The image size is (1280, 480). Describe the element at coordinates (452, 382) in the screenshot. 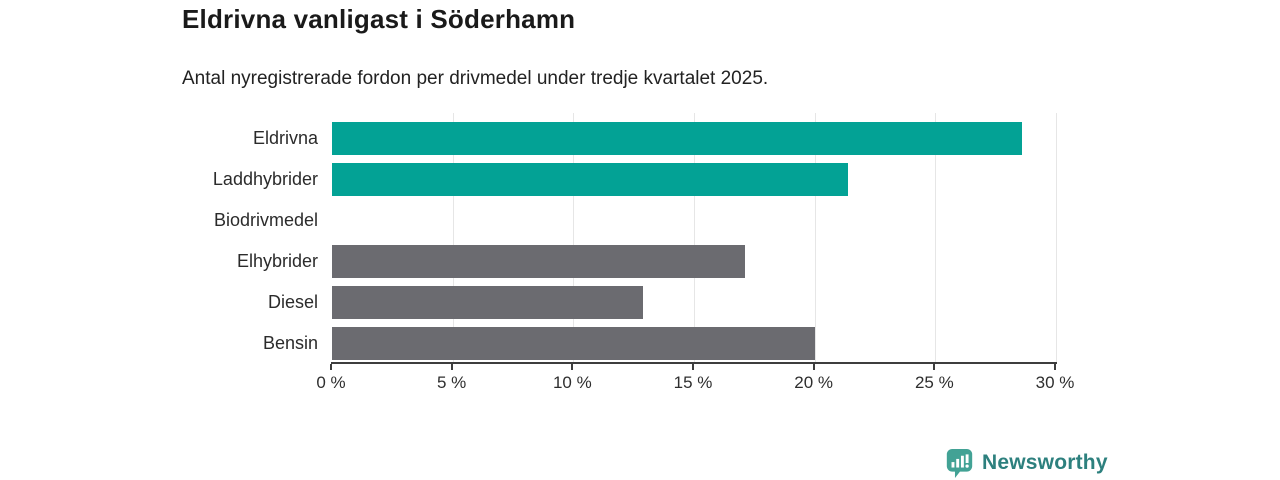

I see `x-tick-label: 5 %` at that location.